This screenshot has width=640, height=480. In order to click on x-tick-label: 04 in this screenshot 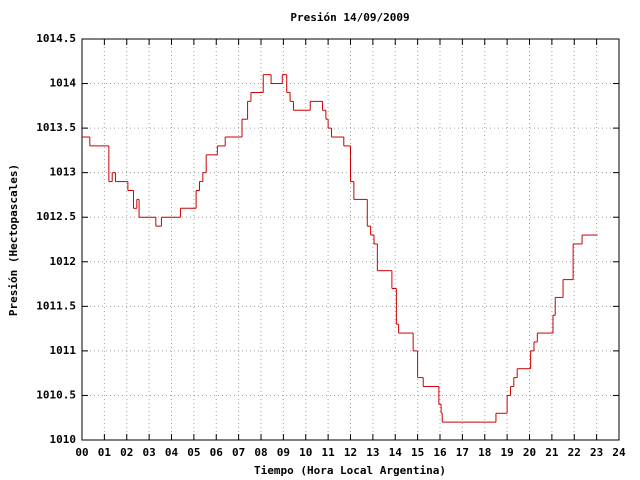, I will do `click(172, 452)`.